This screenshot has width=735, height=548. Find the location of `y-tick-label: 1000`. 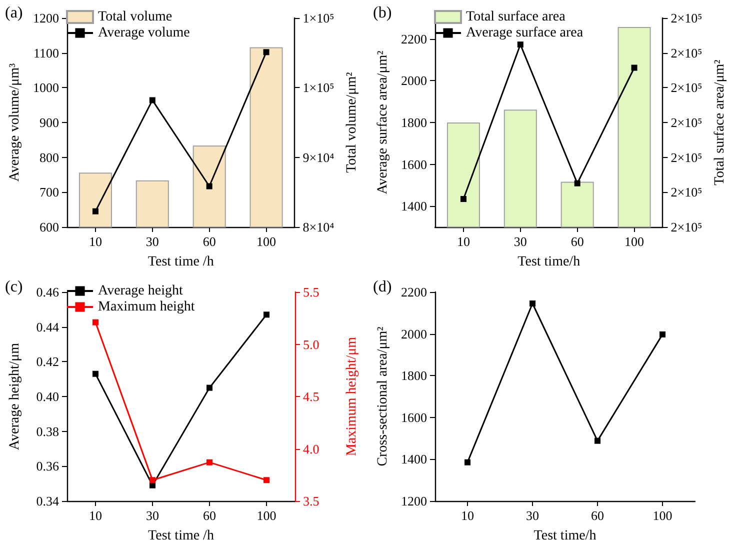

y-tick-label: 1000 is located at coordinates (46, 88).